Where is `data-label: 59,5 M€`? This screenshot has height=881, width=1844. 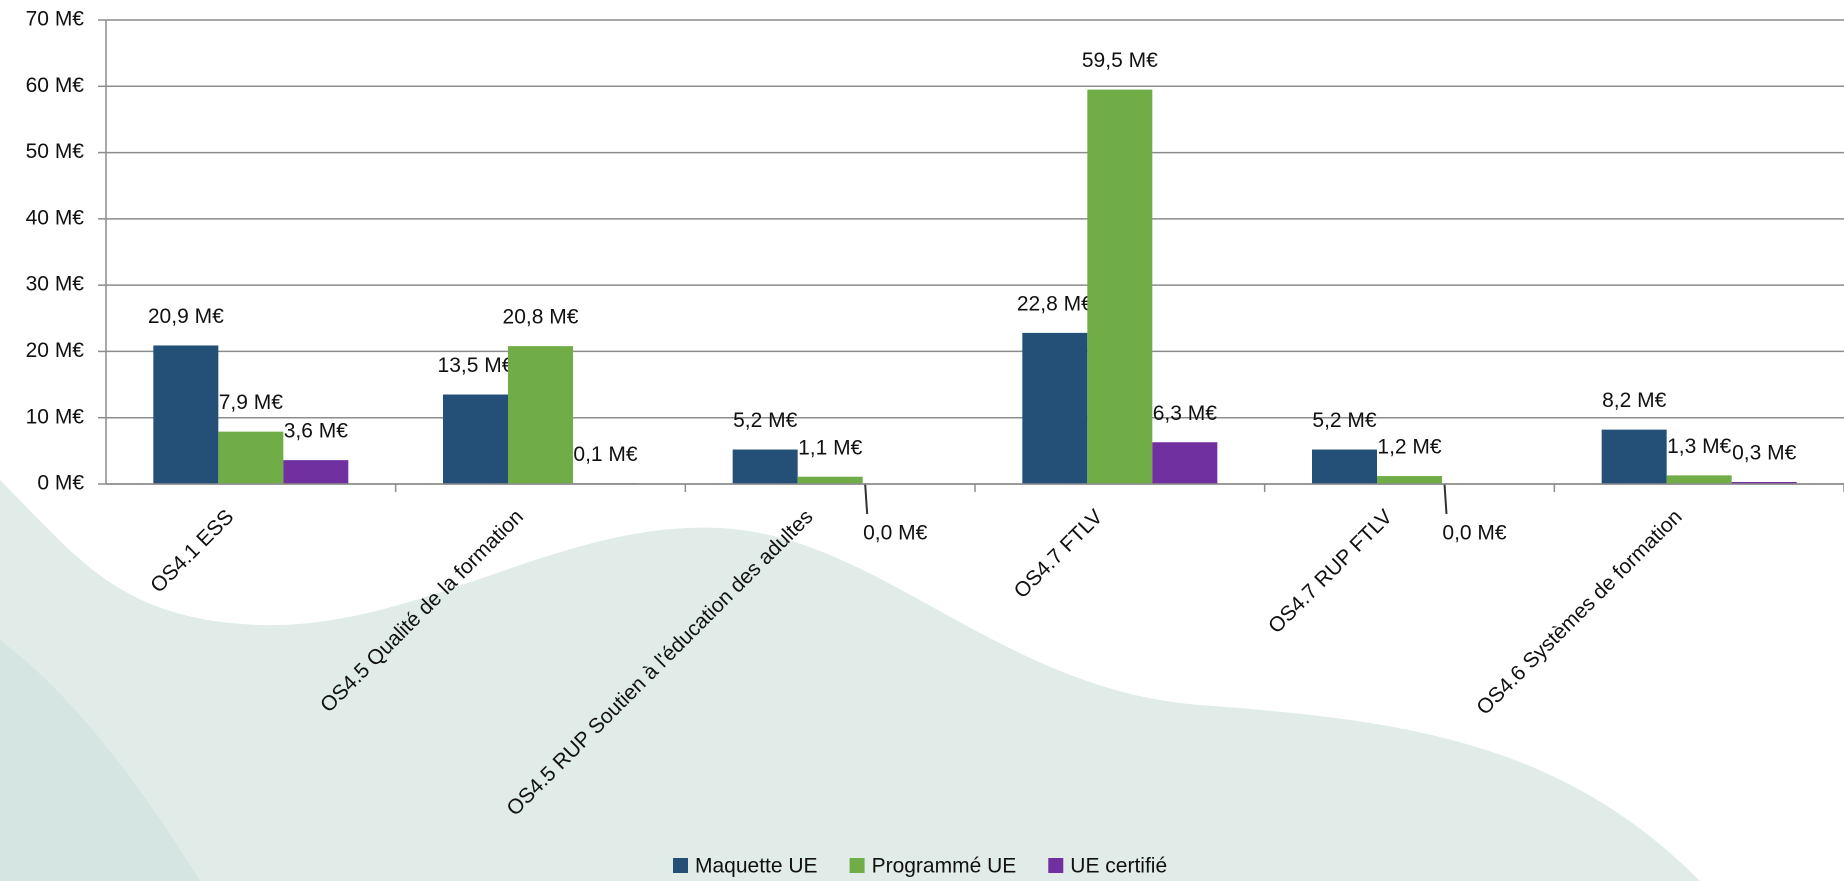 data-label: 59,5 M€ is located at coordinates (1120, 60).